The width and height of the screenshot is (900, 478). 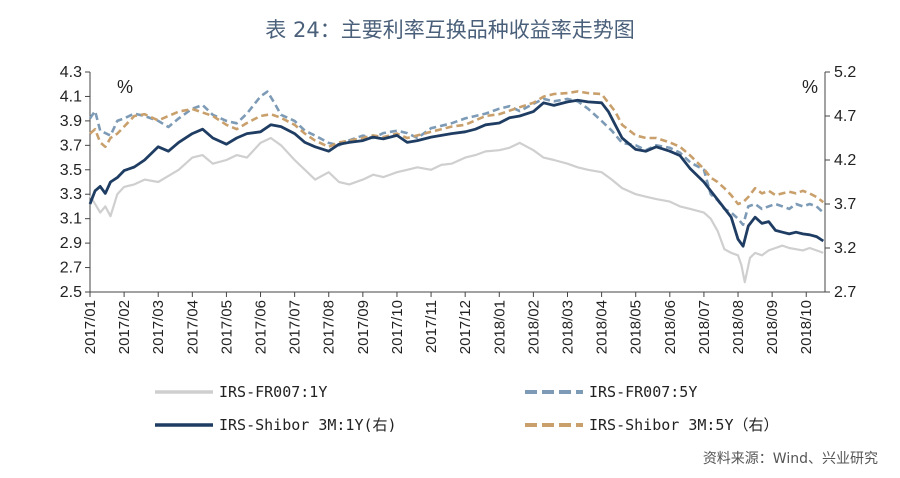 What do you see at coordinates (845, 204) in the screenshot?
I see `right-tick-label: 3.7` at bounding box center [845, 204].